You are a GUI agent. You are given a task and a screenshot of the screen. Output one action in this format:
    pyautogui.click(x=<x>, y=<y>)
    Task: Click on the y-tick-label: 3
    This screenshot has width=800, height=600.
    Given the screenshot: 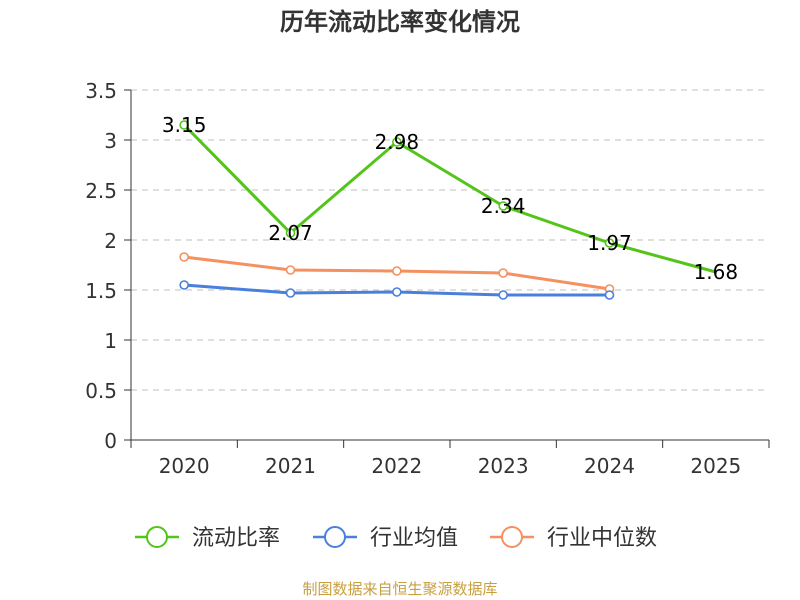 What is the action you would take?
    pyautogui.click(x=110, y=141)
    